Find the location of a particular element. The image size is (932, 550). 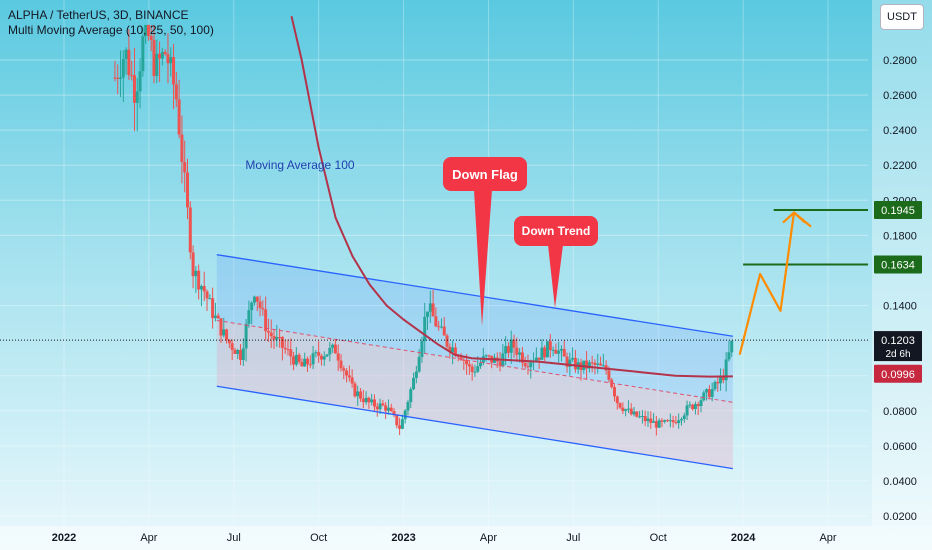

channel-mid-line is located at coordinates (475, 361).